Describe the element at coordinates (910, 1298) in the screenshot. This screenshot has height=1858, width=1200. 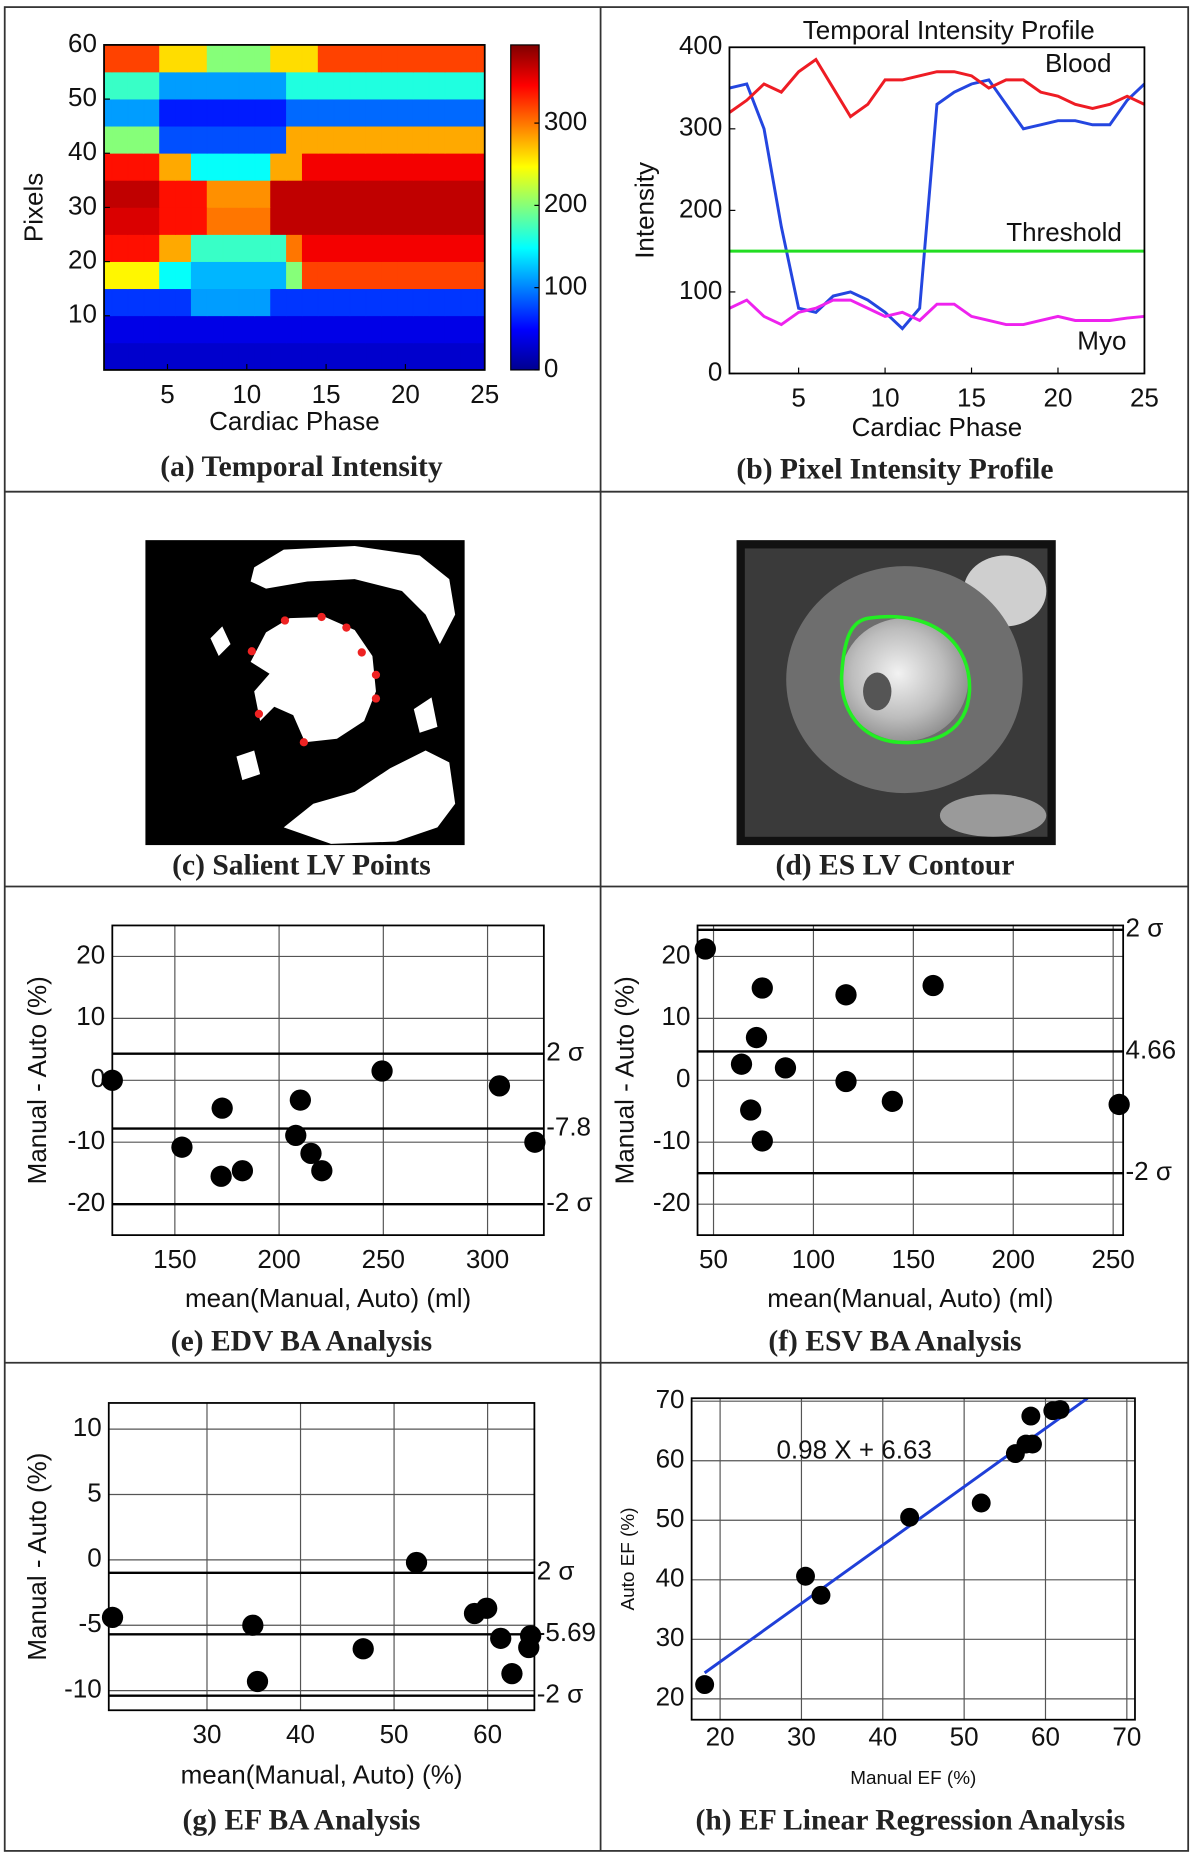
I see `x-axis-label: mean(Manual, Auto) (ml)` at that location.